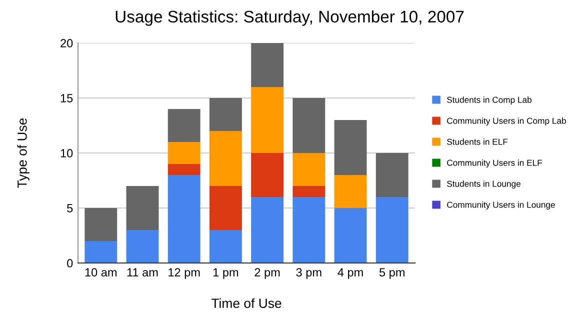 This screenshot has width=579, height=320. Describe the element at coordinates (477, 141) in the screenshot. I see `legend-label: Students in ELF` at that location.